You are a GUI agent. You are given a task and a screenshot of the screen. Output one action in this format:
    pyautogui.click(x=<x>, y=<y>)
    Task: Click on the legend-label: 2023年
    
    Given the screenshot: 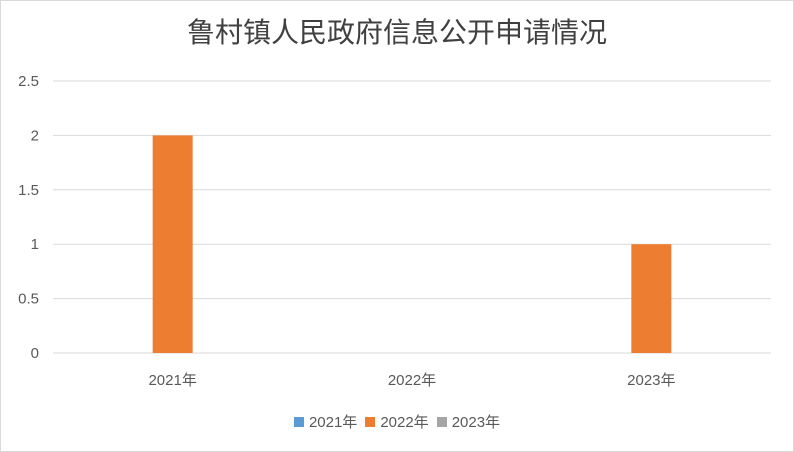 What is the action you would take?
    pyautogui.click(x=476, y=422)
    